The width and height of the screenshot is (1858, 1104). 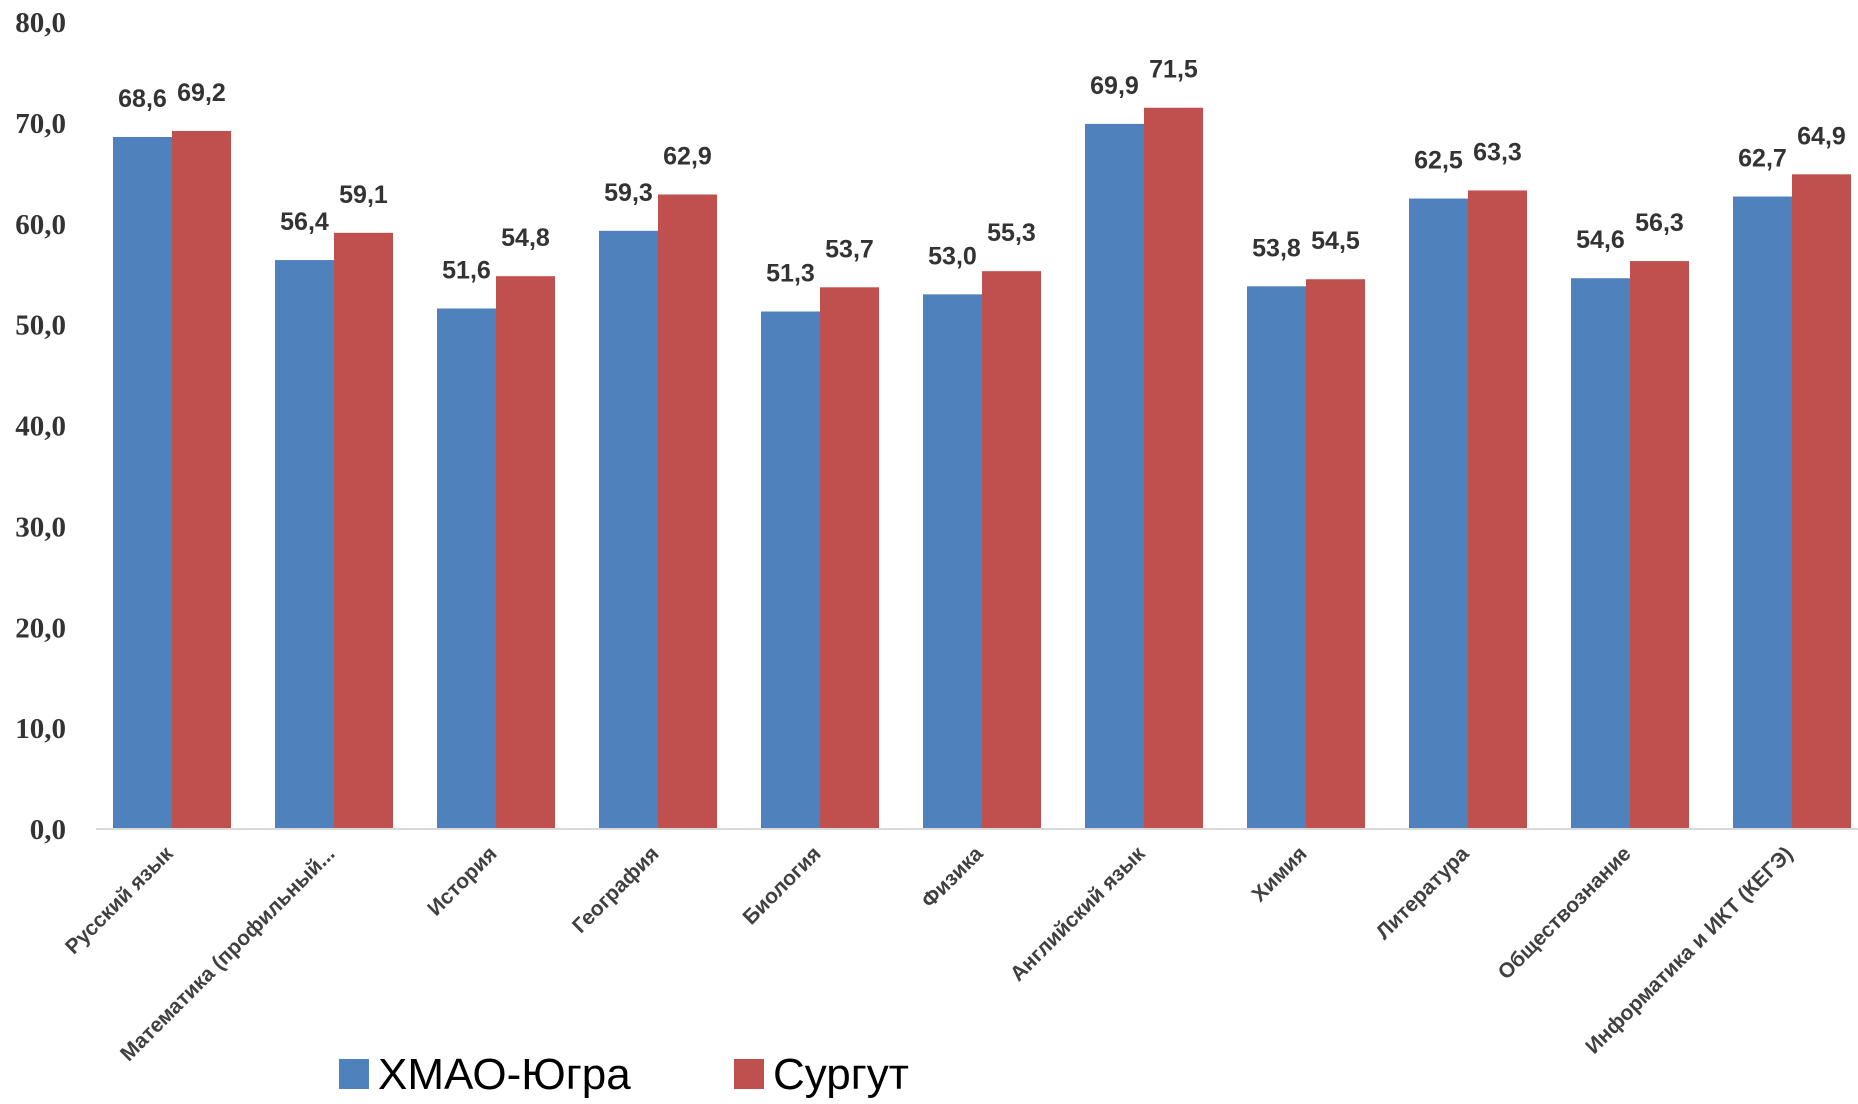 I want to click on data-label: 54,8, so click(x=525, y=238).